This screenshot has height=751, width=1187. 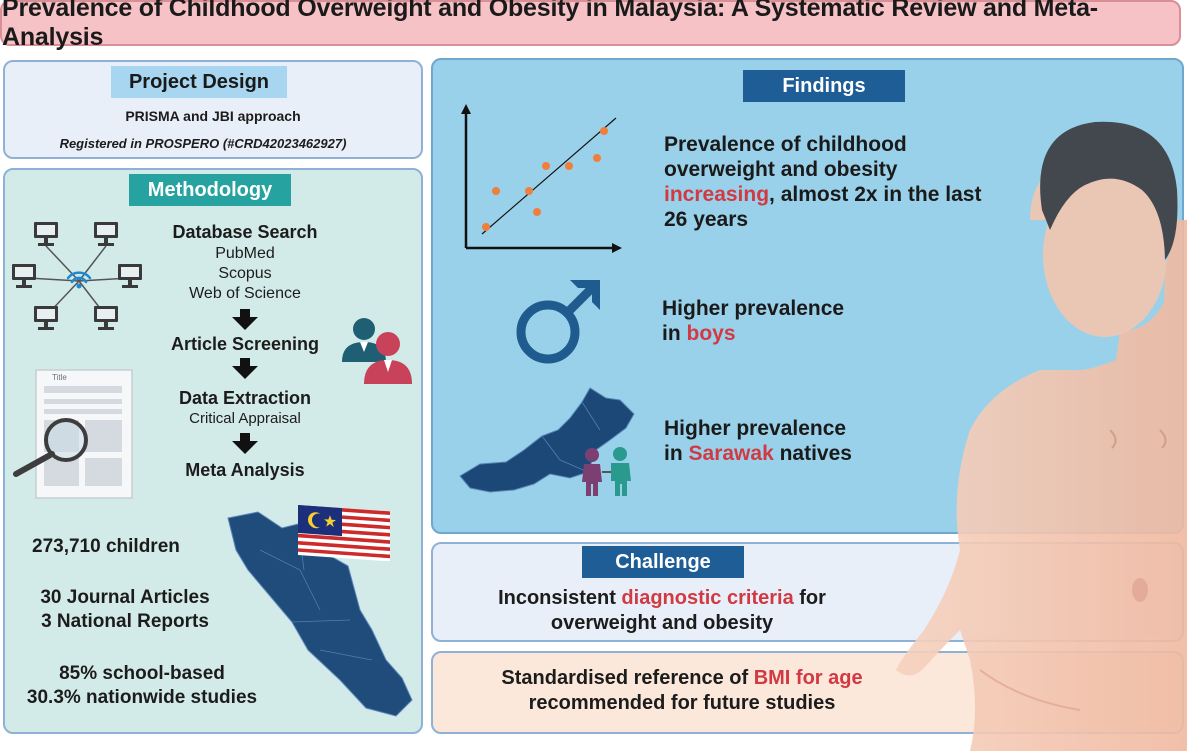 What do you see at coordinates (245, 344) in the screenshot?
I see `article-screening-label: Article Screening` at bounding box center [245, 344].